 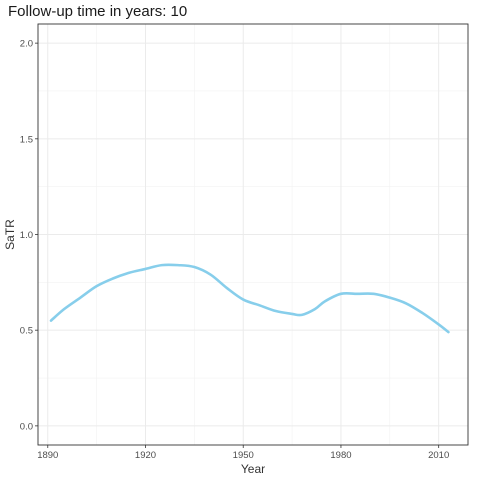 What do you see at coordinates (26, 139) in the screenshot?
I see `y-tick-label: 1.5` at bounding box center [26, 139].